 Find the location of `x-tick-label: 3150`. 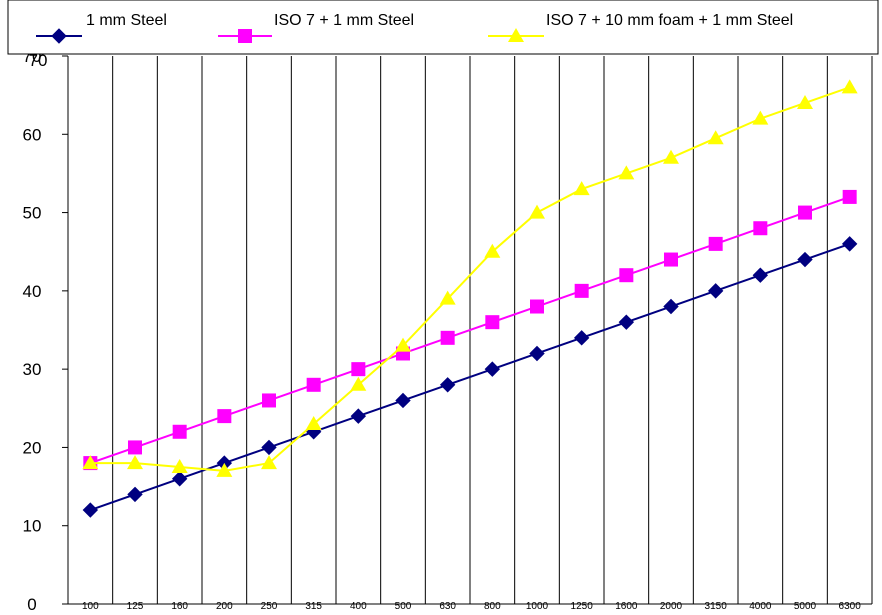

x-tick-label: 3150 is located at coordinates (716, 605).